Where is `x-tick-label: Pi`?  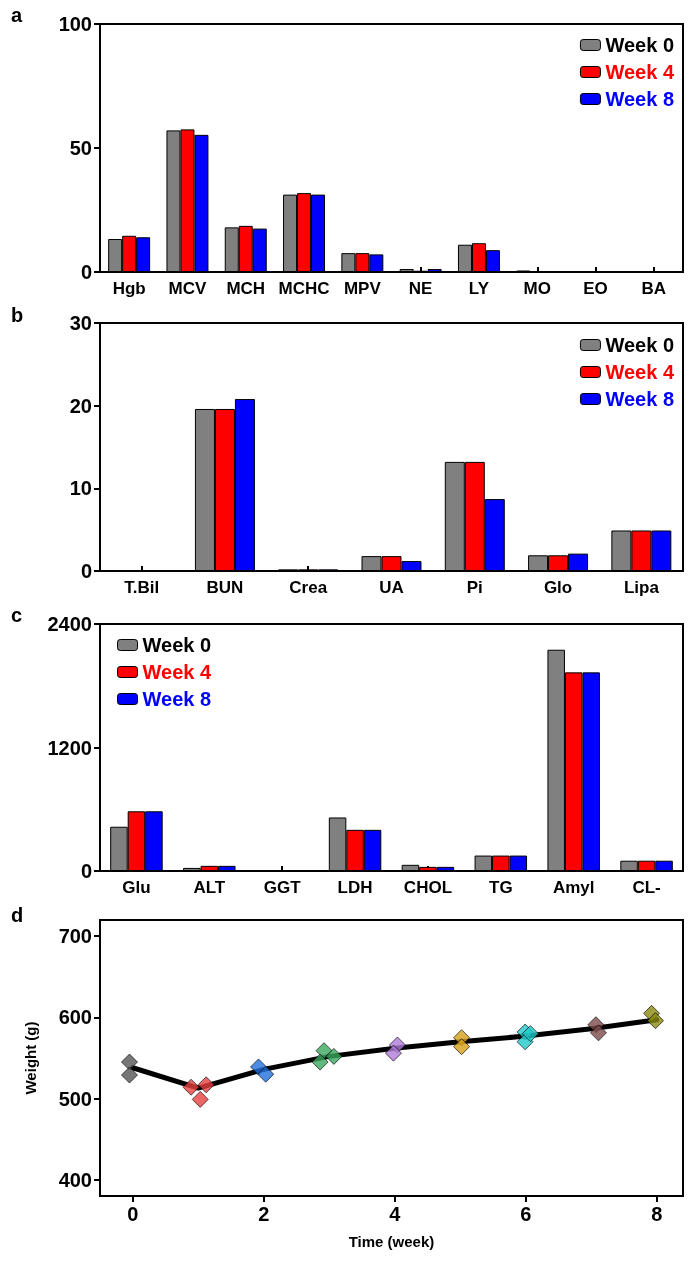 x-tick-label: Pi is located at coordinates (474, 587).